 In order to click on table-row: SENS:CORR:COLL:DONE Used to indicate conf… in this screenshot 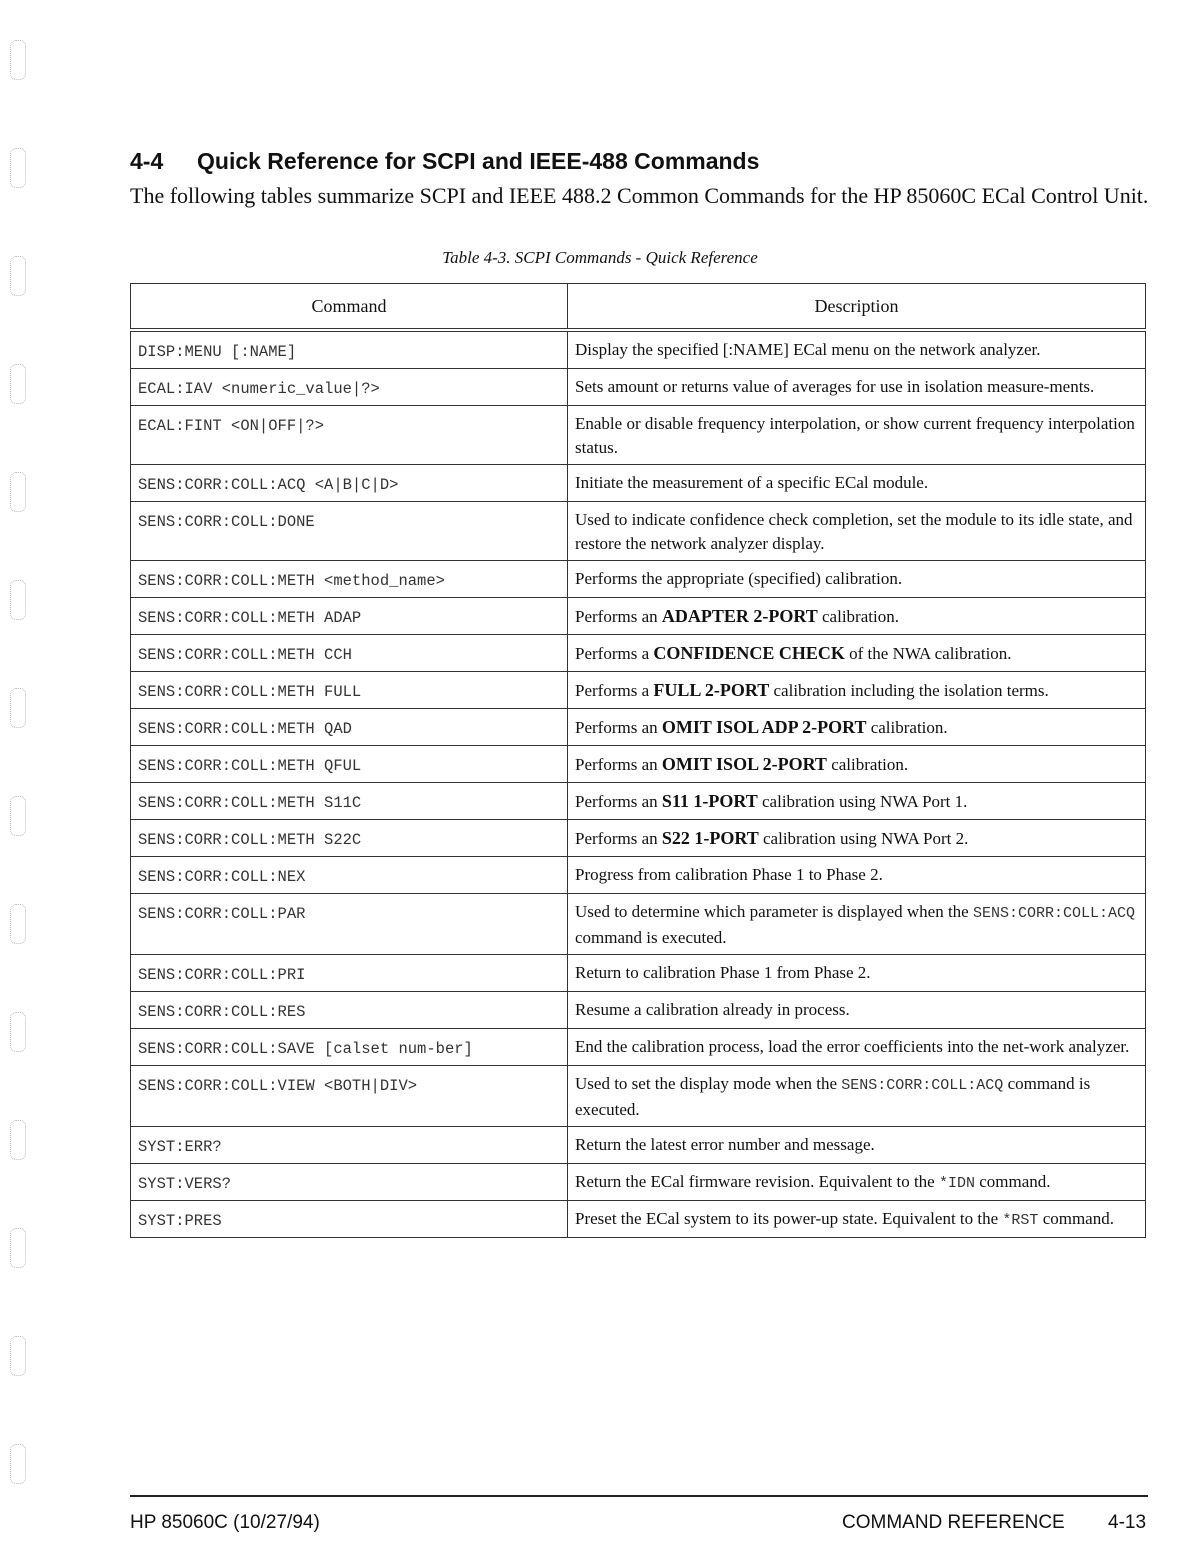, I will do `click(638, 531)`.